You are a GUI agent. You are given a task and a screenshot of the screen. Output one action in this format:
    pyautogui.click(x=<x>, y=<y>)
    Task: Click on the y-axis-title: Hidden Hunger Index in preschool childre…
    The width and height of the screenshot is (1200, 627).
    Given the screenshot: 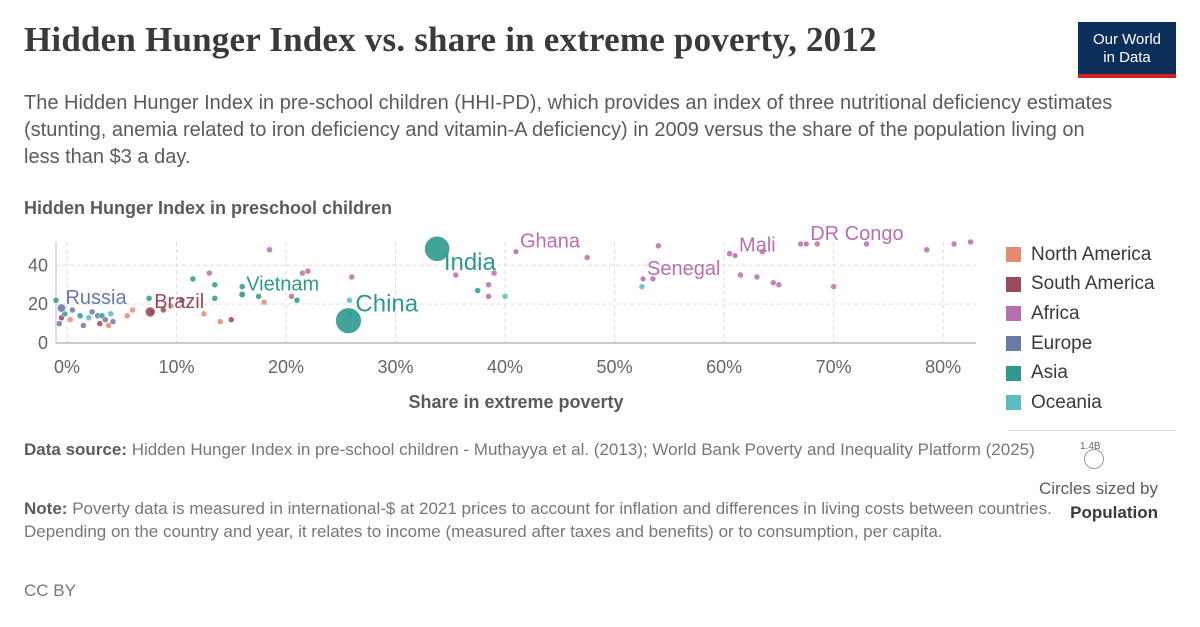 What is the action you would take?
    pyautogui.click(x=208, y=208)
    